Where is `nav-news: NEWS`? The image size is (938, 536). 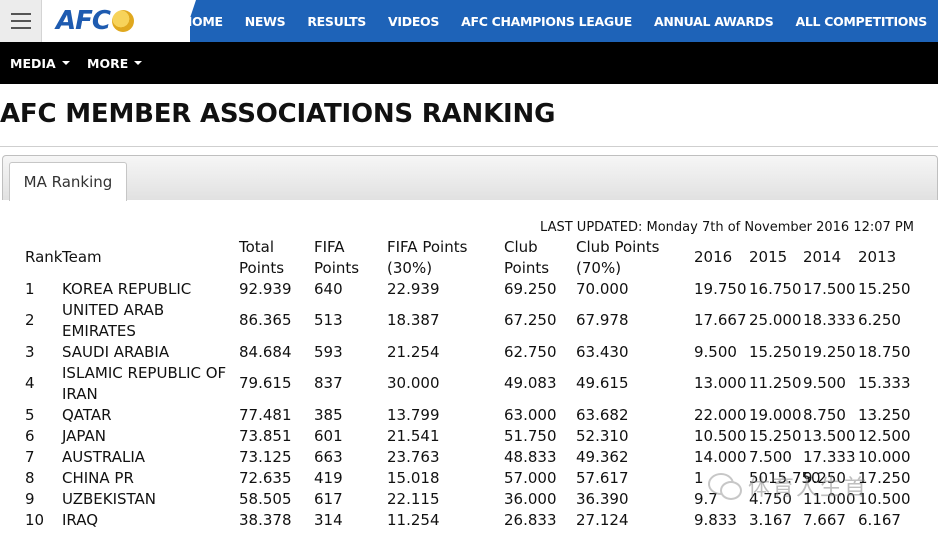 nav-news: NEWS is located at coordinates (265, 21).